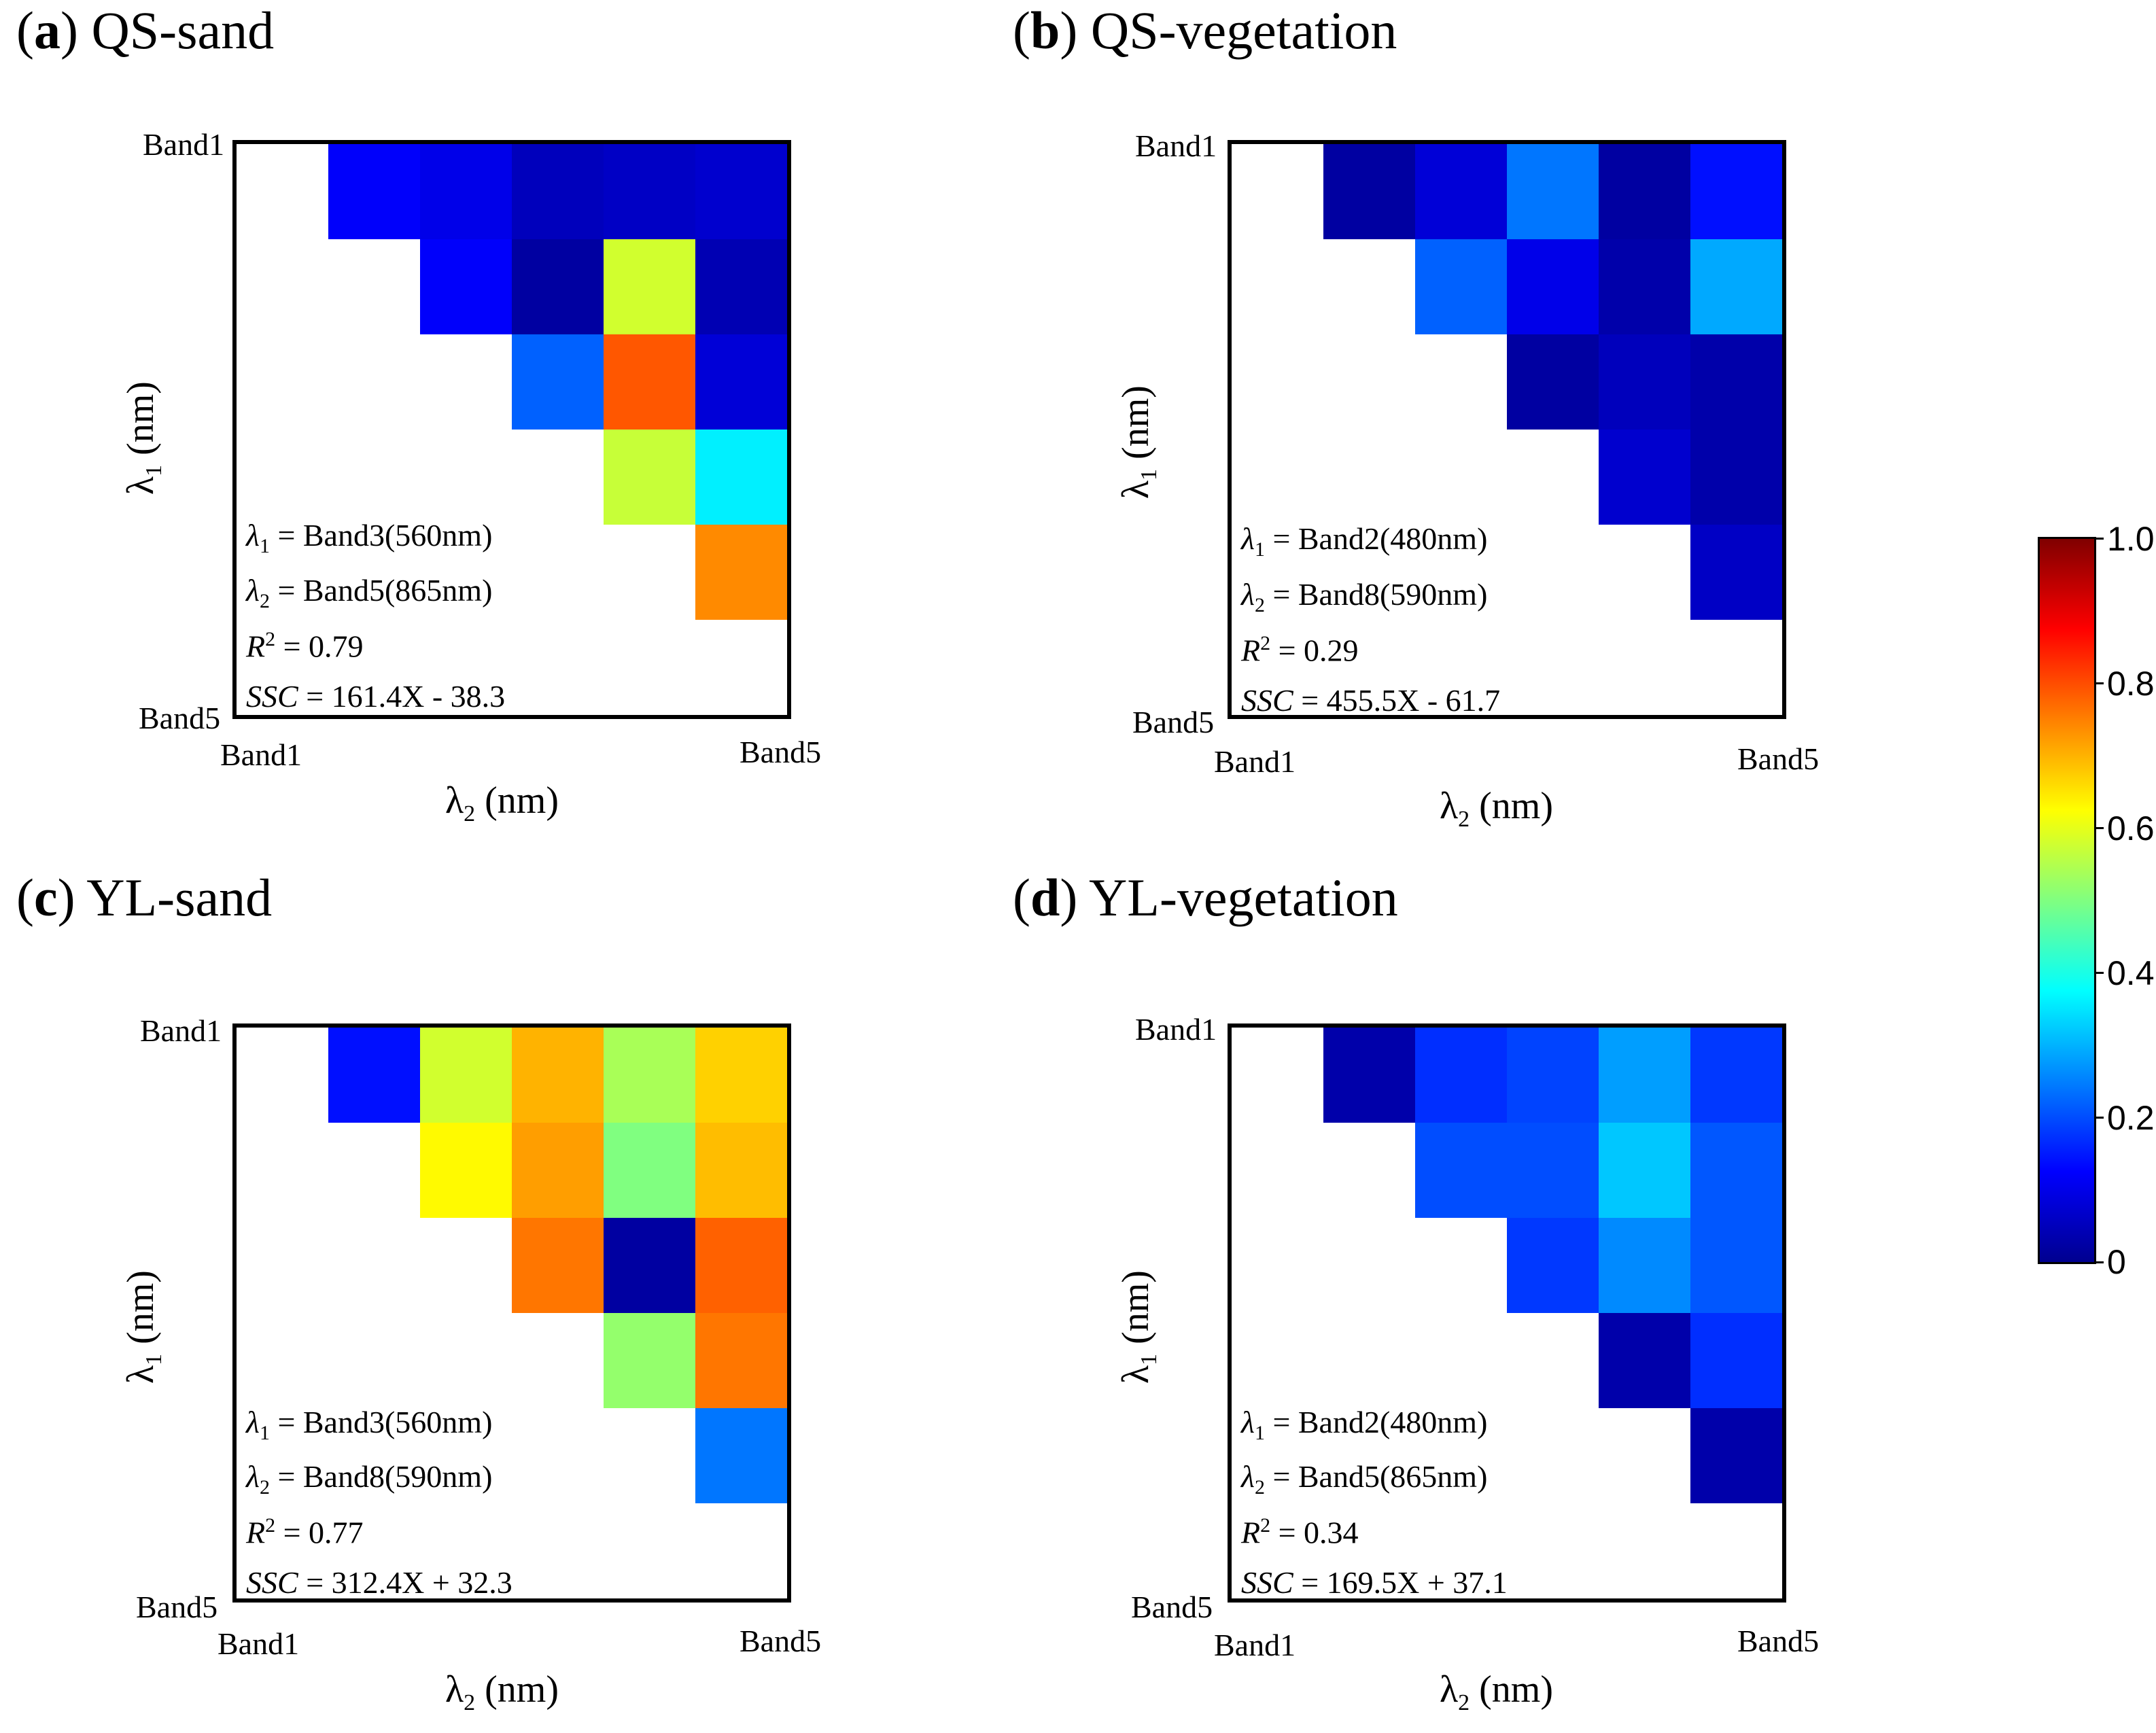 The height and width of the screenshot is (1733, 2156). Describe the element at coordinates (1318, 650) in the screenshot. I see `annotation-r2-text: = 0.29` at that location.